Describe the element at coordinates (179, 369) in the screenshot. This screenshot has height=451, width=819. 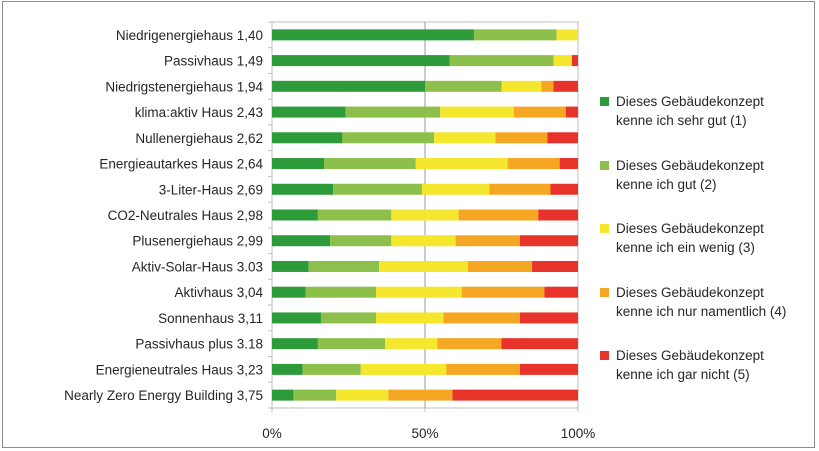
I see `category-label: Energieneutrales Haus 3,23` at that location.